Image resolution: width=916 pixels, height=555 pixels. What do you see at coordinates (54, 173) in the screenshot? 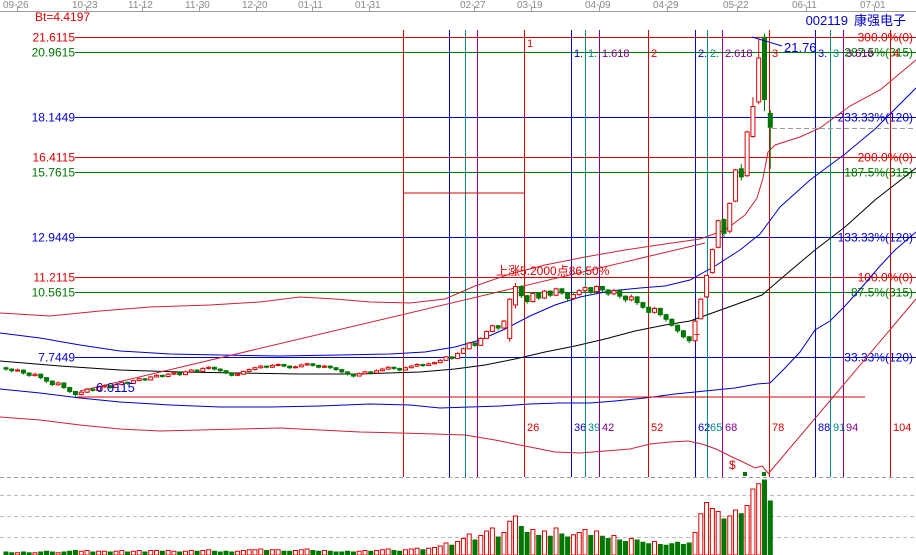
I see `price-level-label: 15.7615` at bounding box center [54, 173].